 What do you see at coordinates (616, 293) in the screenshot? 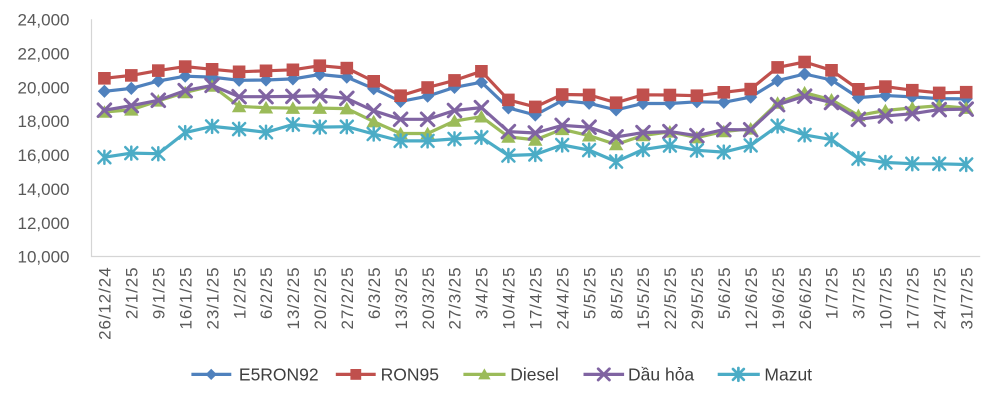
I see `svg-text: 8/5/25` at bounding box center [616, 293].